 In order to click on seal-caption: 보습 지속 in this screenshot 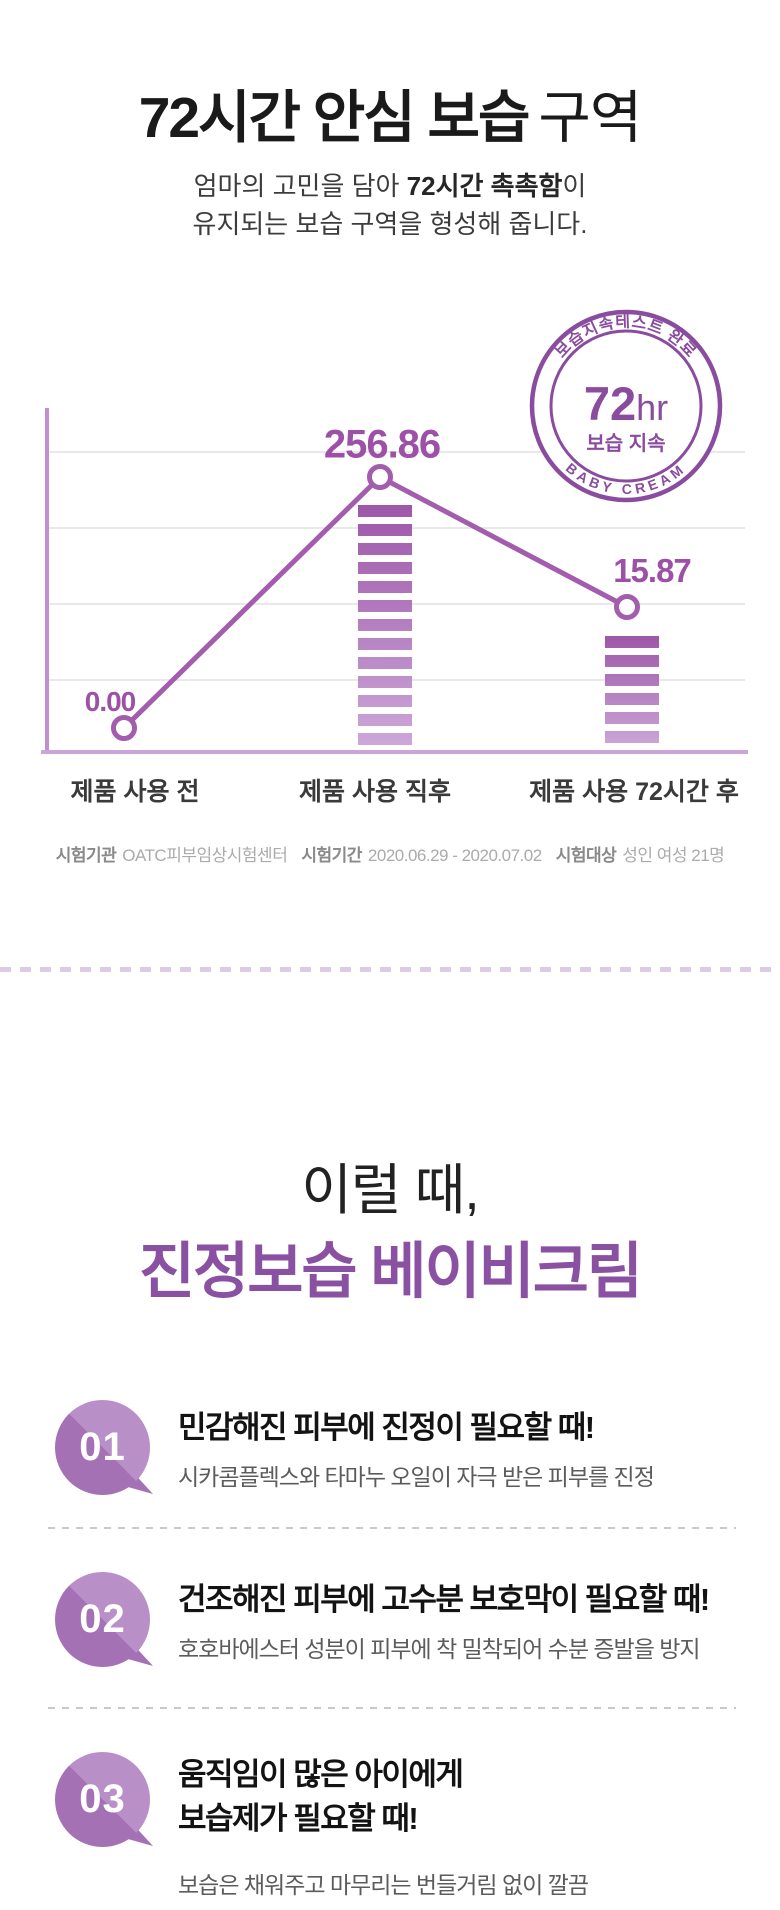, I will do `click(625, 443)`.